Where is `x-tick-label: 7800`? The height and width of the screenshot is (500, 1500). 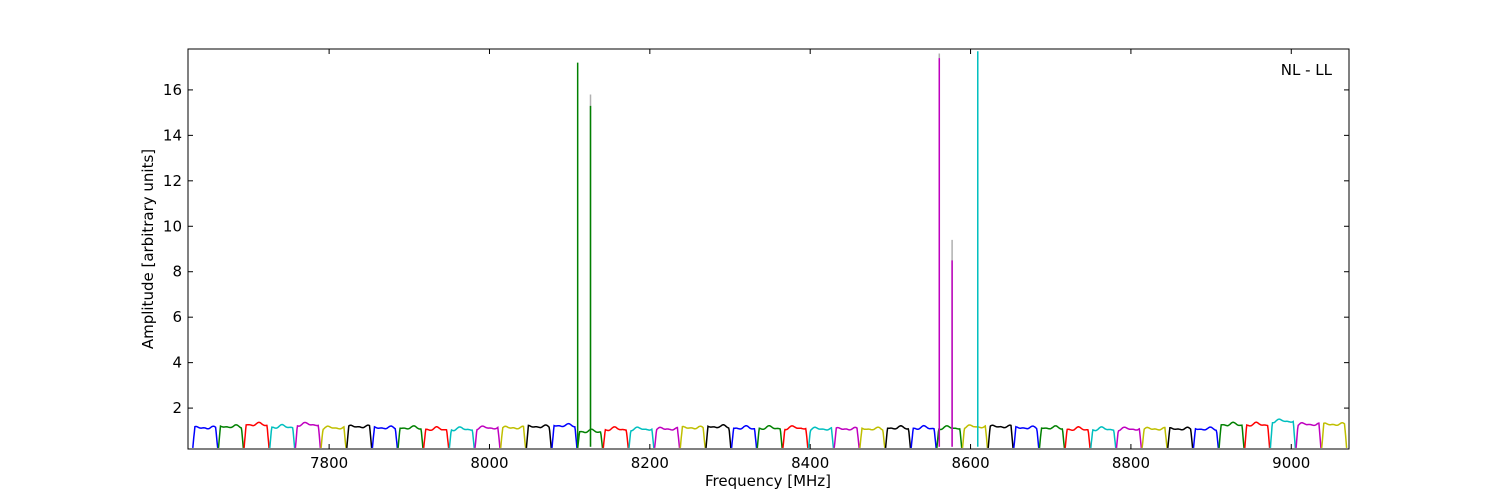 x-tick-label: 7800 is located at coordinates (329, 463).